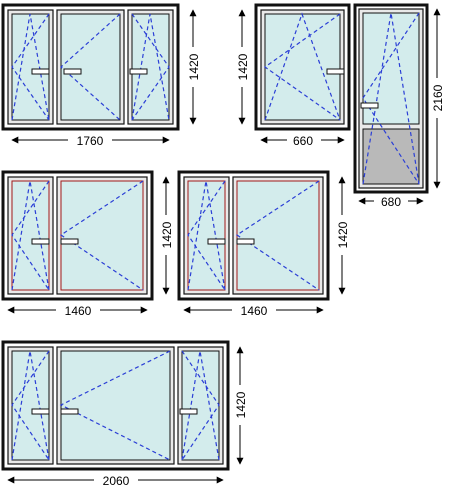 The height and width of the screenshot is (486, 450). Describe the element at coordinates (391, 156) in the screenshot. I see `lower-panel` at that location.